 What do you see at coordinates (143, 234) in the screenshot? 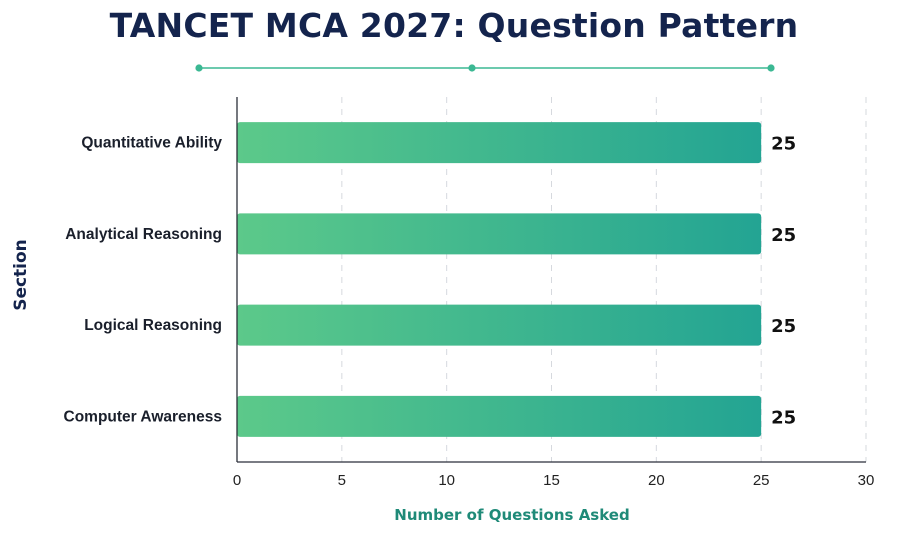
I see `category-label: Analytical Reasoning` at bounding box center [143, 234].